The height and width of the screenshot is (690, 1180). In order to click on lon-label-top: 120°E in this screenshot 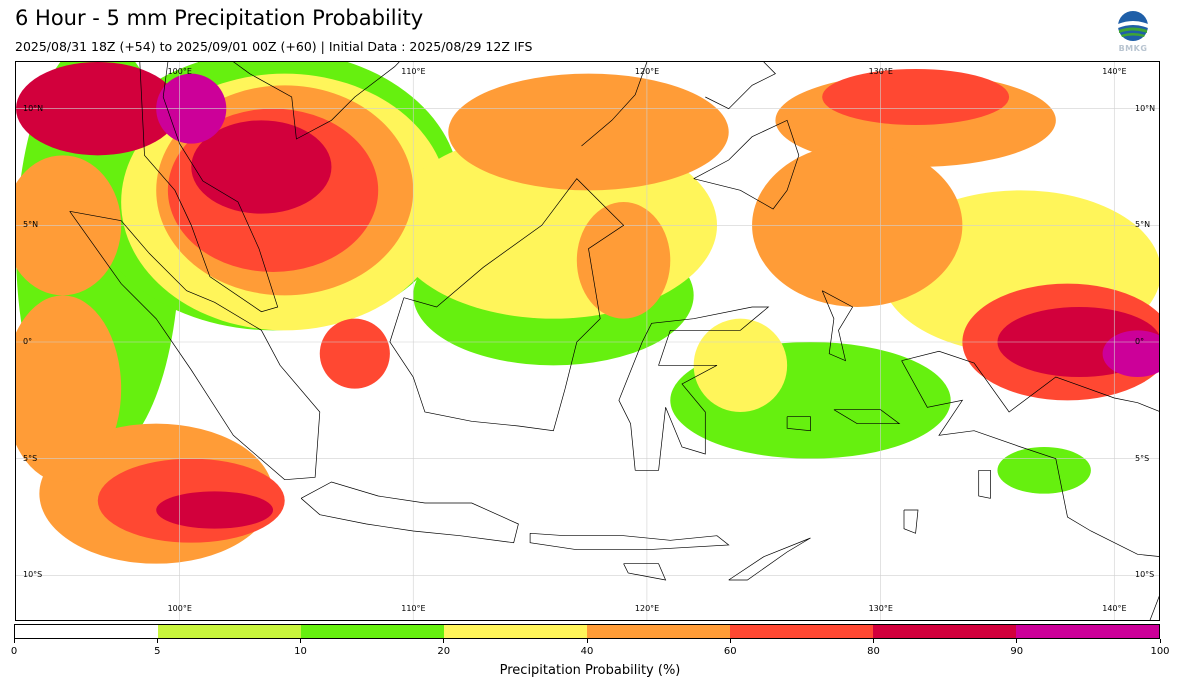, I will do `click(647, 71)`.